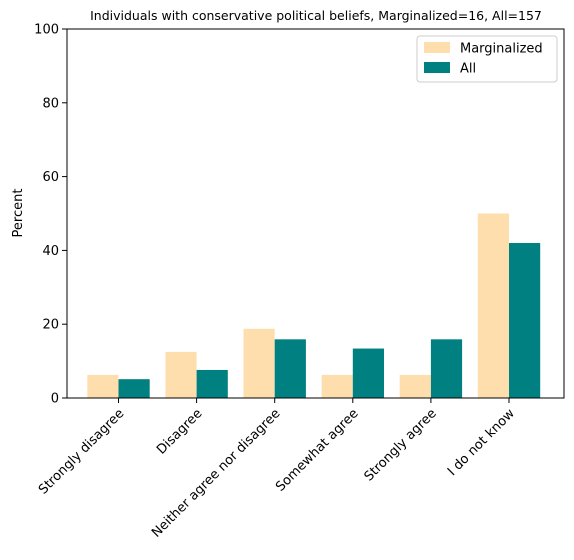 Image resolution: width=574 pixels, height=560 pixels. What do you see at coordinates (18, 213) in the screenshot?
I see `y-axis-label: Percent` at bounding box center [18, 213].